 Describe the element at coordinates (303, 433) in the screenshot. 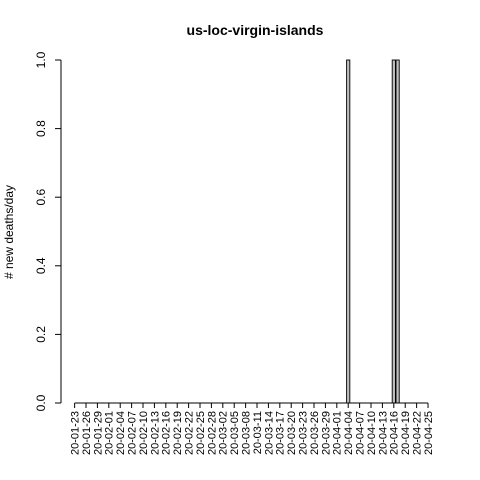

I see `x-tick-label: 20-03-23` at that location.